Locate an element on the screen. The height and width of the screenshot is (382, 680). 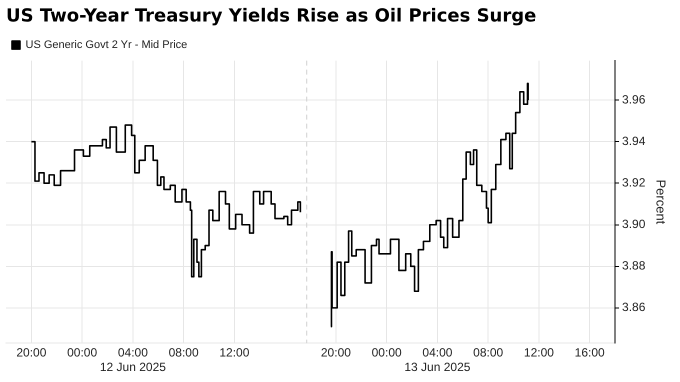
x-tick-label: 16:00 is located at coordinates (590, 353).